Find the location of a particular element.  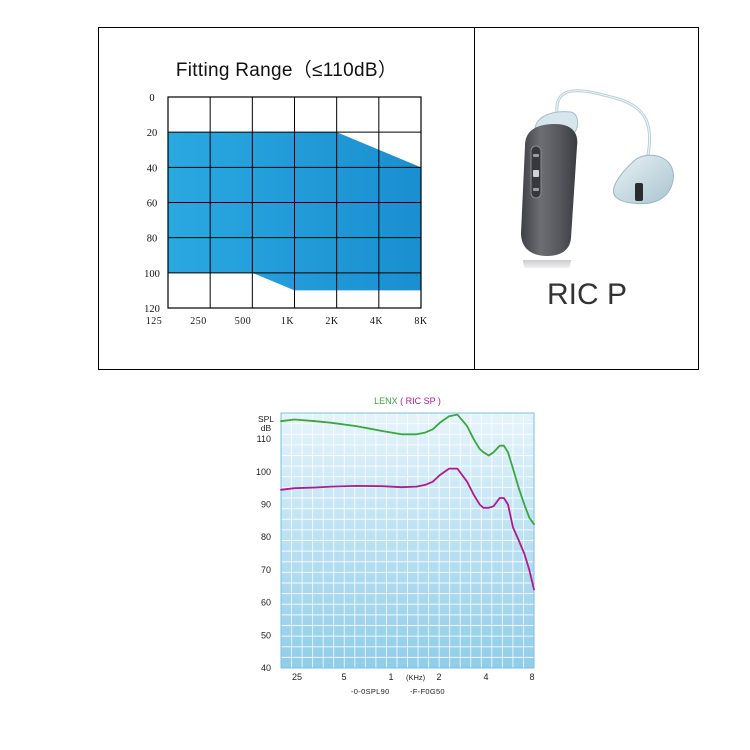

fit-x-tick-label: 1K is located at coordinates (288, 321).